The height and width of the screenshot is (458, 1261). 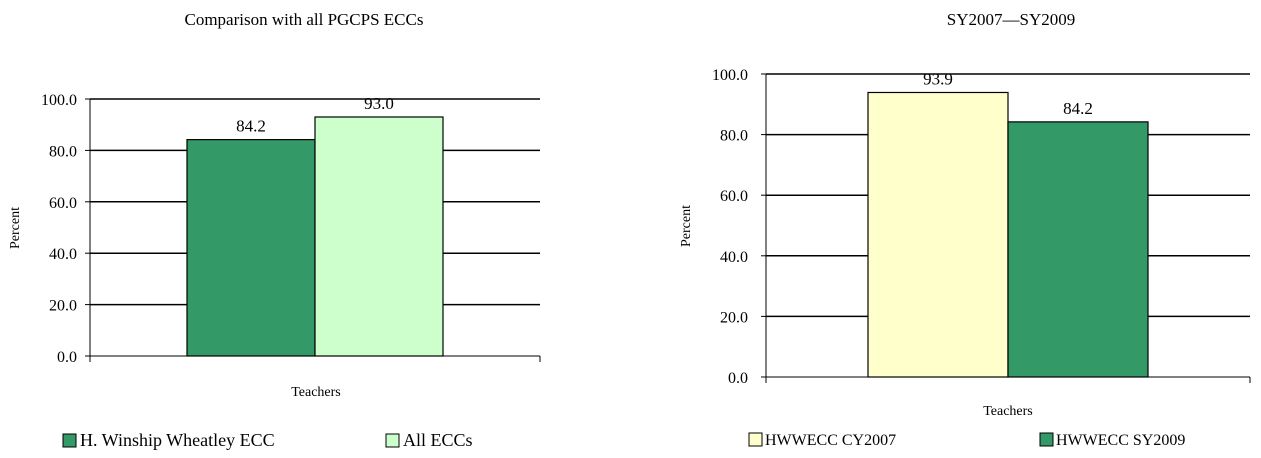 What do you see at coordinates (966, 440) in the screenshot?
I see `chart-2-legend: HWWECC CY2007 HWWECC SY2009` at bounding box center [966, 440].